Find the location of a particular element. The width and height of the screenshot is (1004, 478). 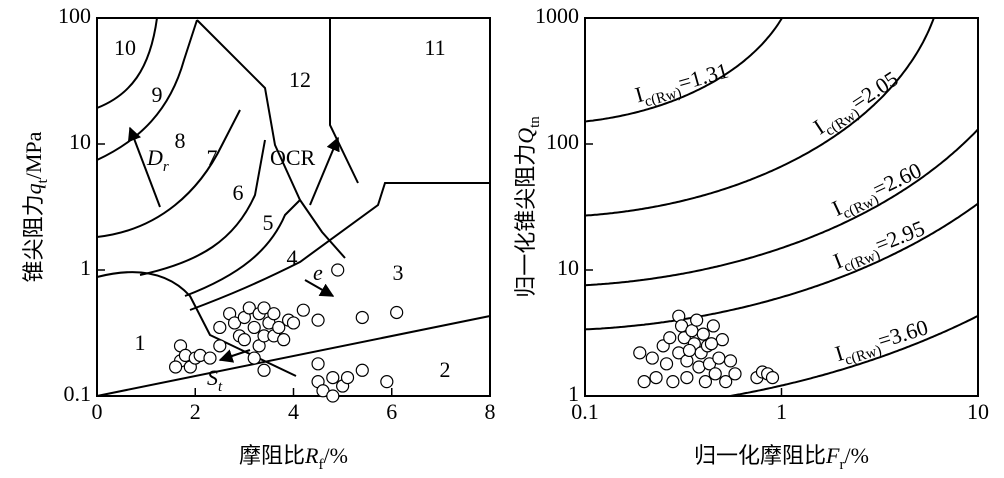

zone-label: 11 is located at coordinates (434, 47).